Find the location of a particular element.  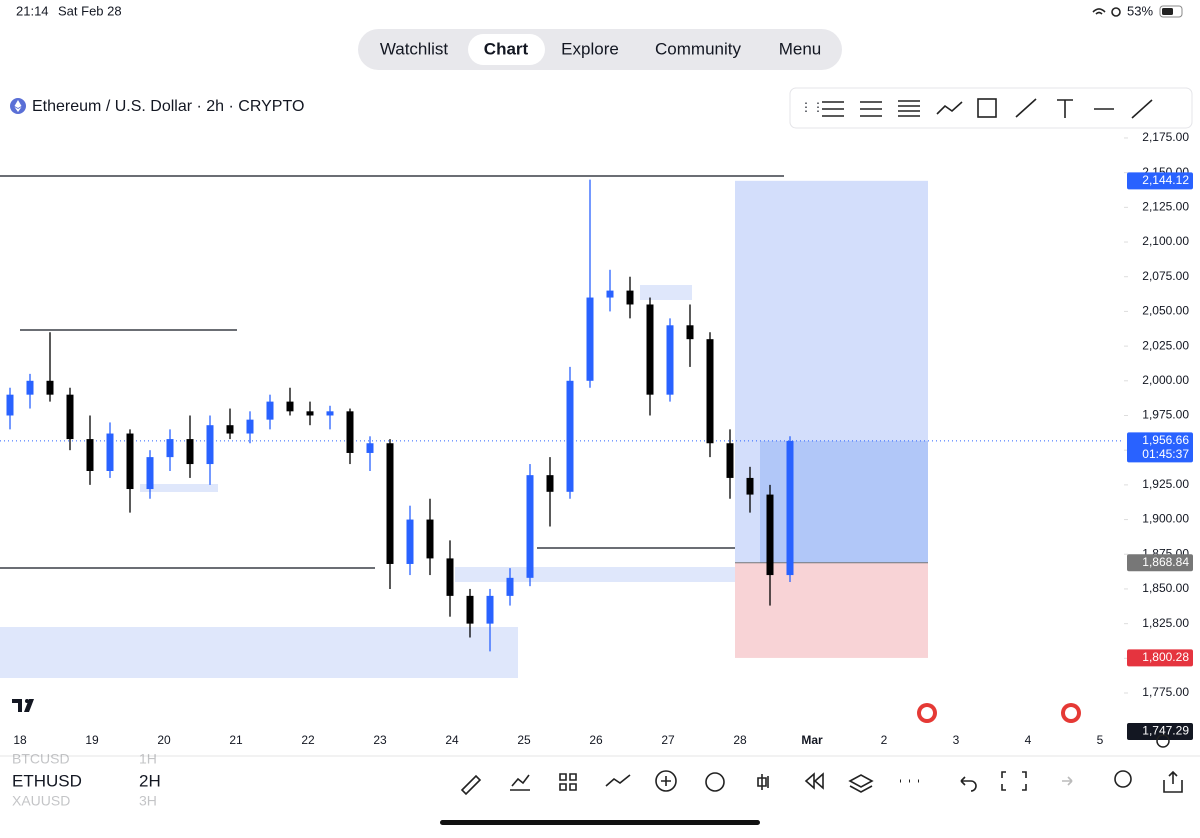

symbol-icon is located at coordinates (18, 106).